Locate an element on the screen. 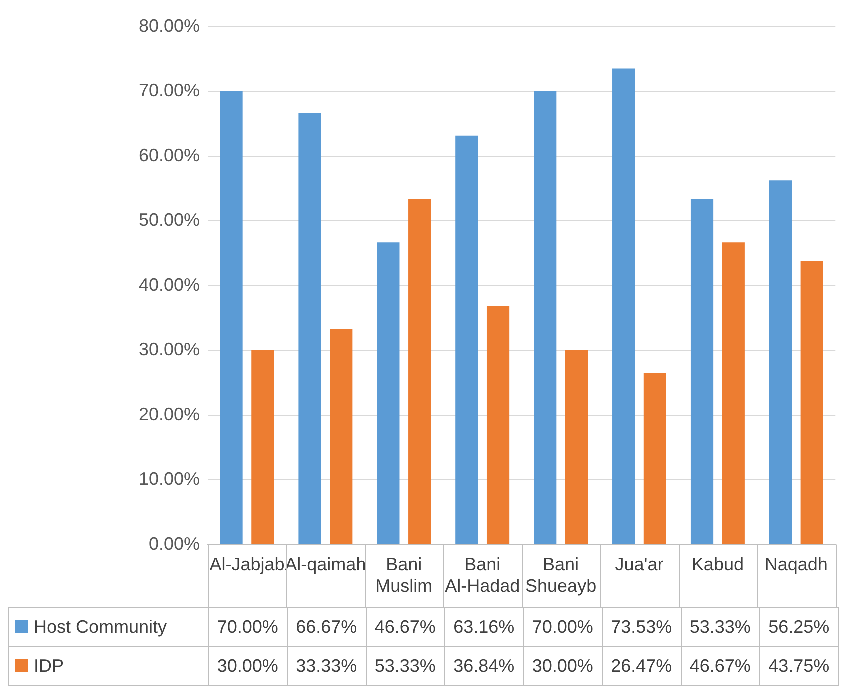 The image size is (846, 694). data-label: 36.84% is located at coordinates (484, 666).